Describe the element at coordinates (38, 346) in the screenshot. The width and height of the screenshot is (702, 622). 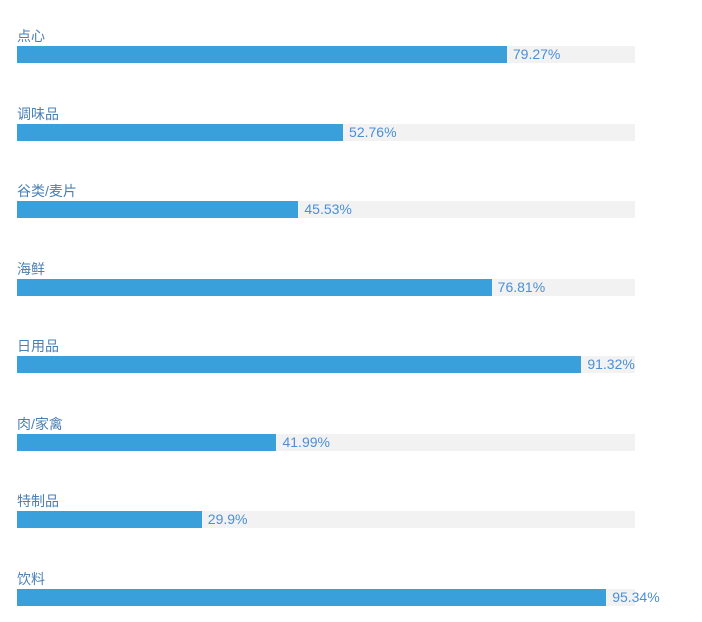
I see `category-label: 日用品` at that location.